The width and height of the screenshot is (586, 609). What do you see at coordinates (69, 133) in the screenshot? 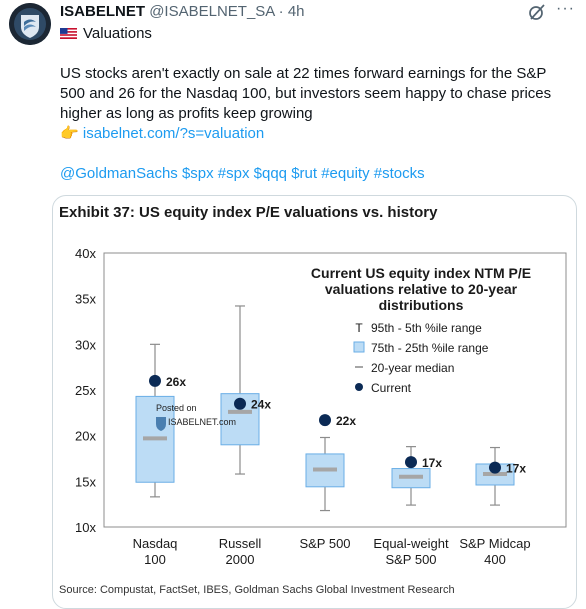
I see `pointing-hand-icon: 👉` at bounding box center [69, 133].